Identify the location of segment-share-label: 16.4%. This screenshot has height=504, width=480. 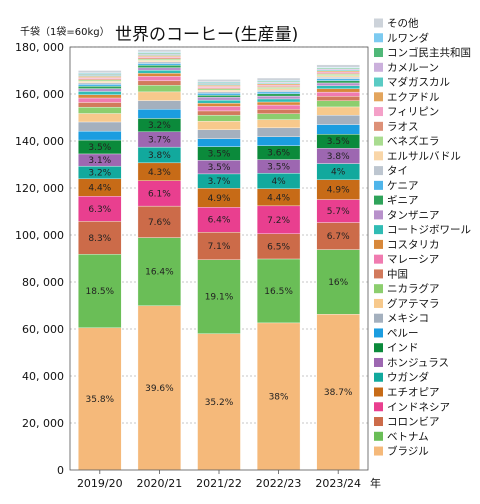
(159, 273).